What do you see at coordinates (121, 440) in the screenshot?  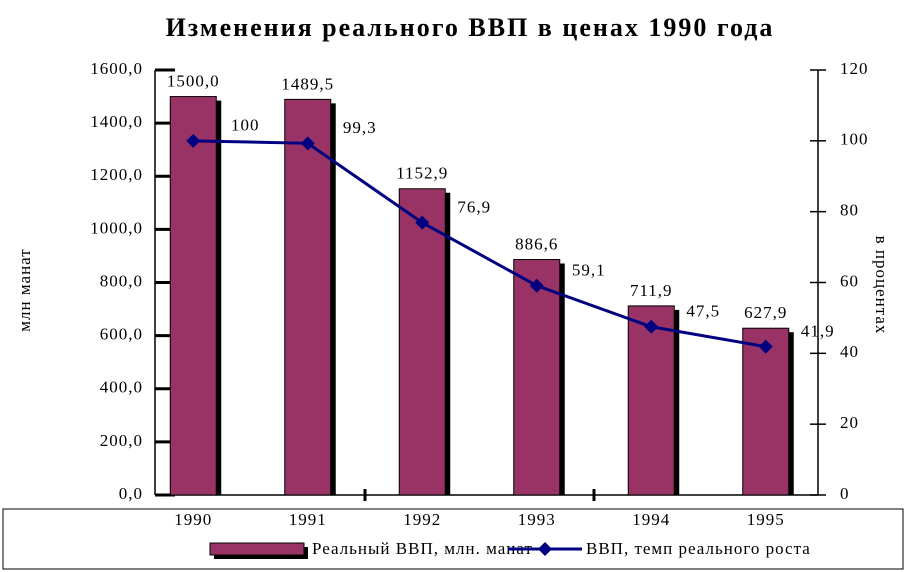 I see `y-tick-label: 200,0` at bounding box center [121, 440].